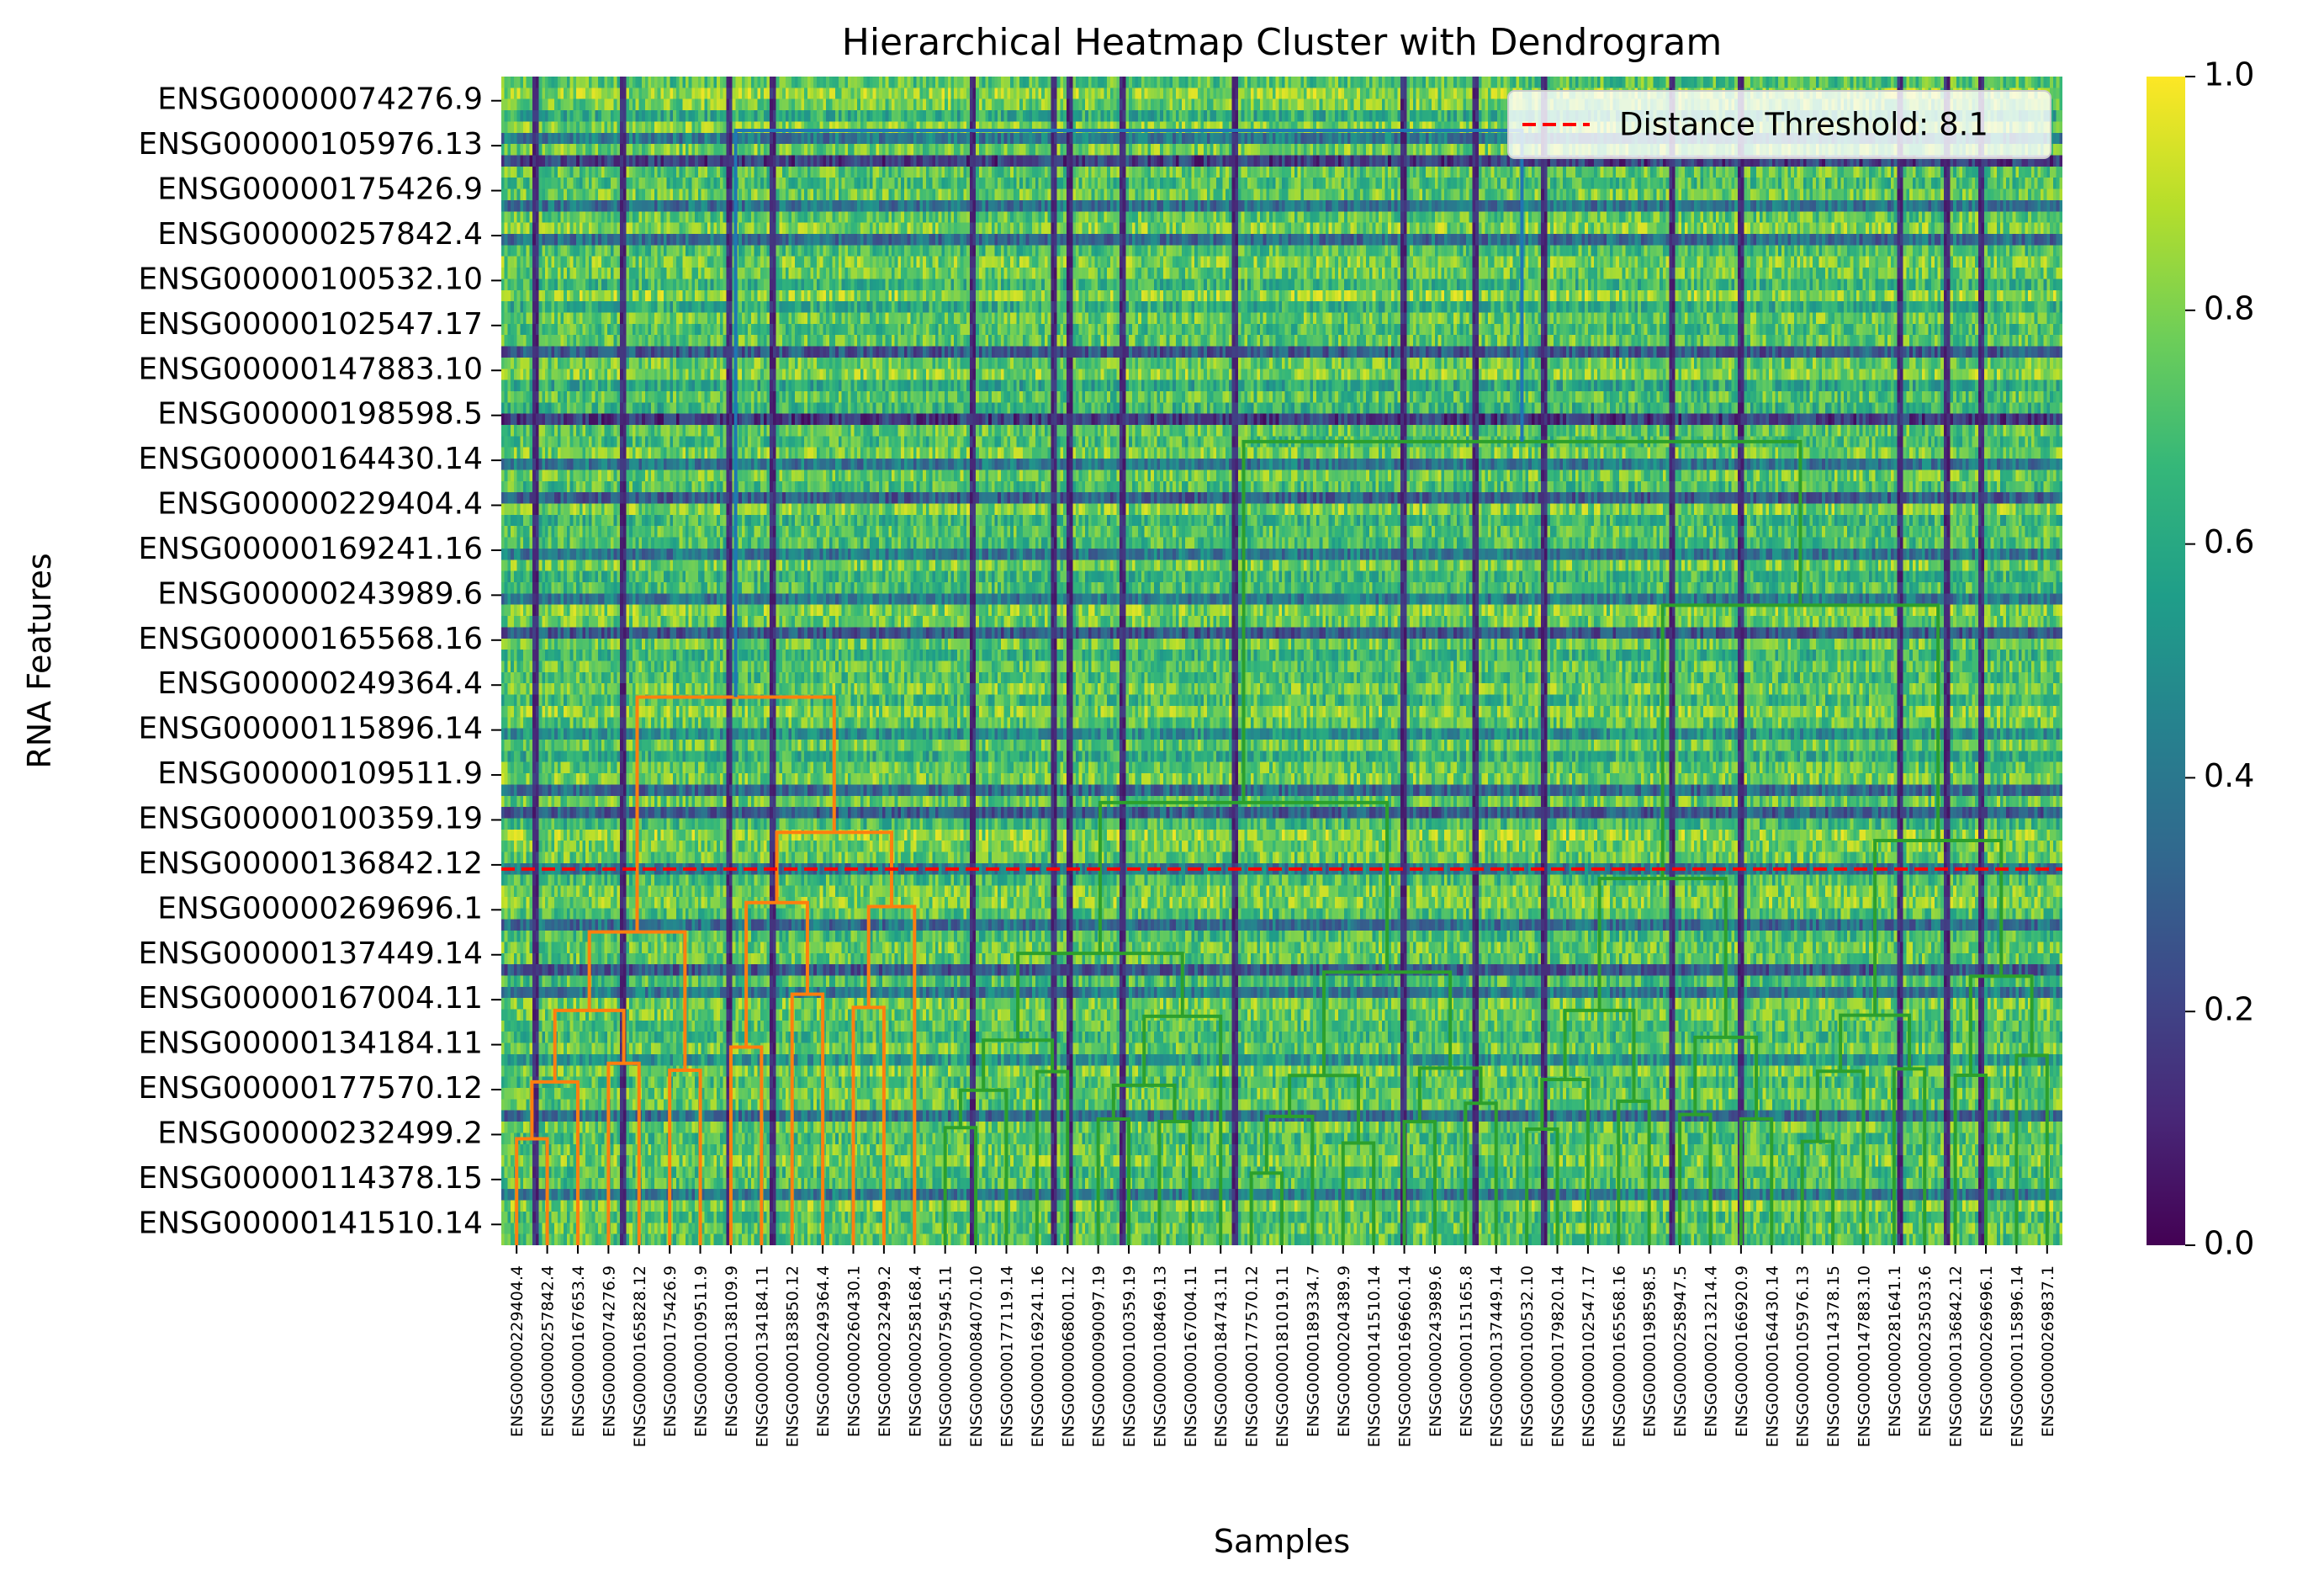 This screenshot has width=2324, height=1586. What do you see at coordinates (1160, 1356) in the screenshot?
I see `x-tick-label: ENSG00000108469.13` at bounding box center [1160, 1356].